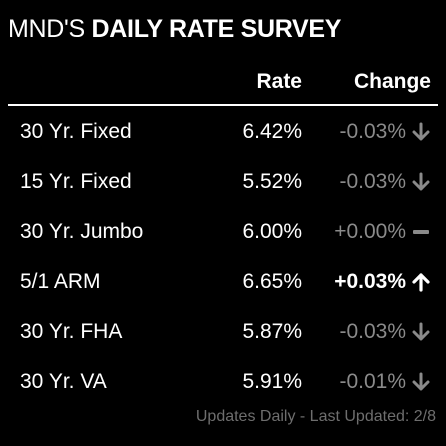 The width and height of the screenshot is (446, 446). What do you see at coordinates (82, 231) in the screenshot?
I see `loan-type: 30 Yr. Jumbo` at bounding box center [82, 231].